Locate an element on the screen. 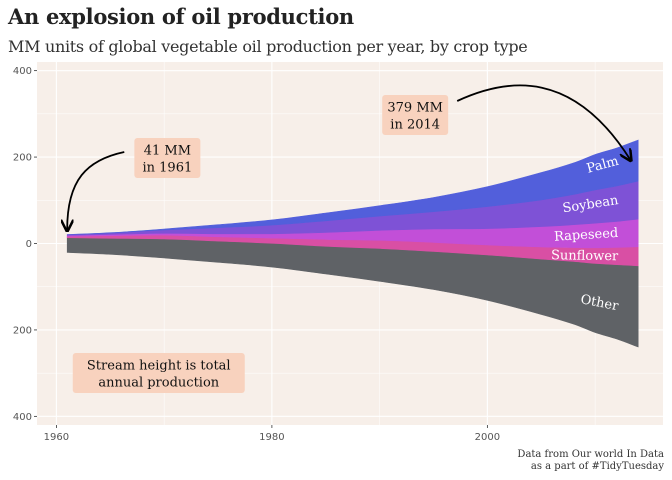  y-tick-label: 0 is located at coordinates (29, 244).